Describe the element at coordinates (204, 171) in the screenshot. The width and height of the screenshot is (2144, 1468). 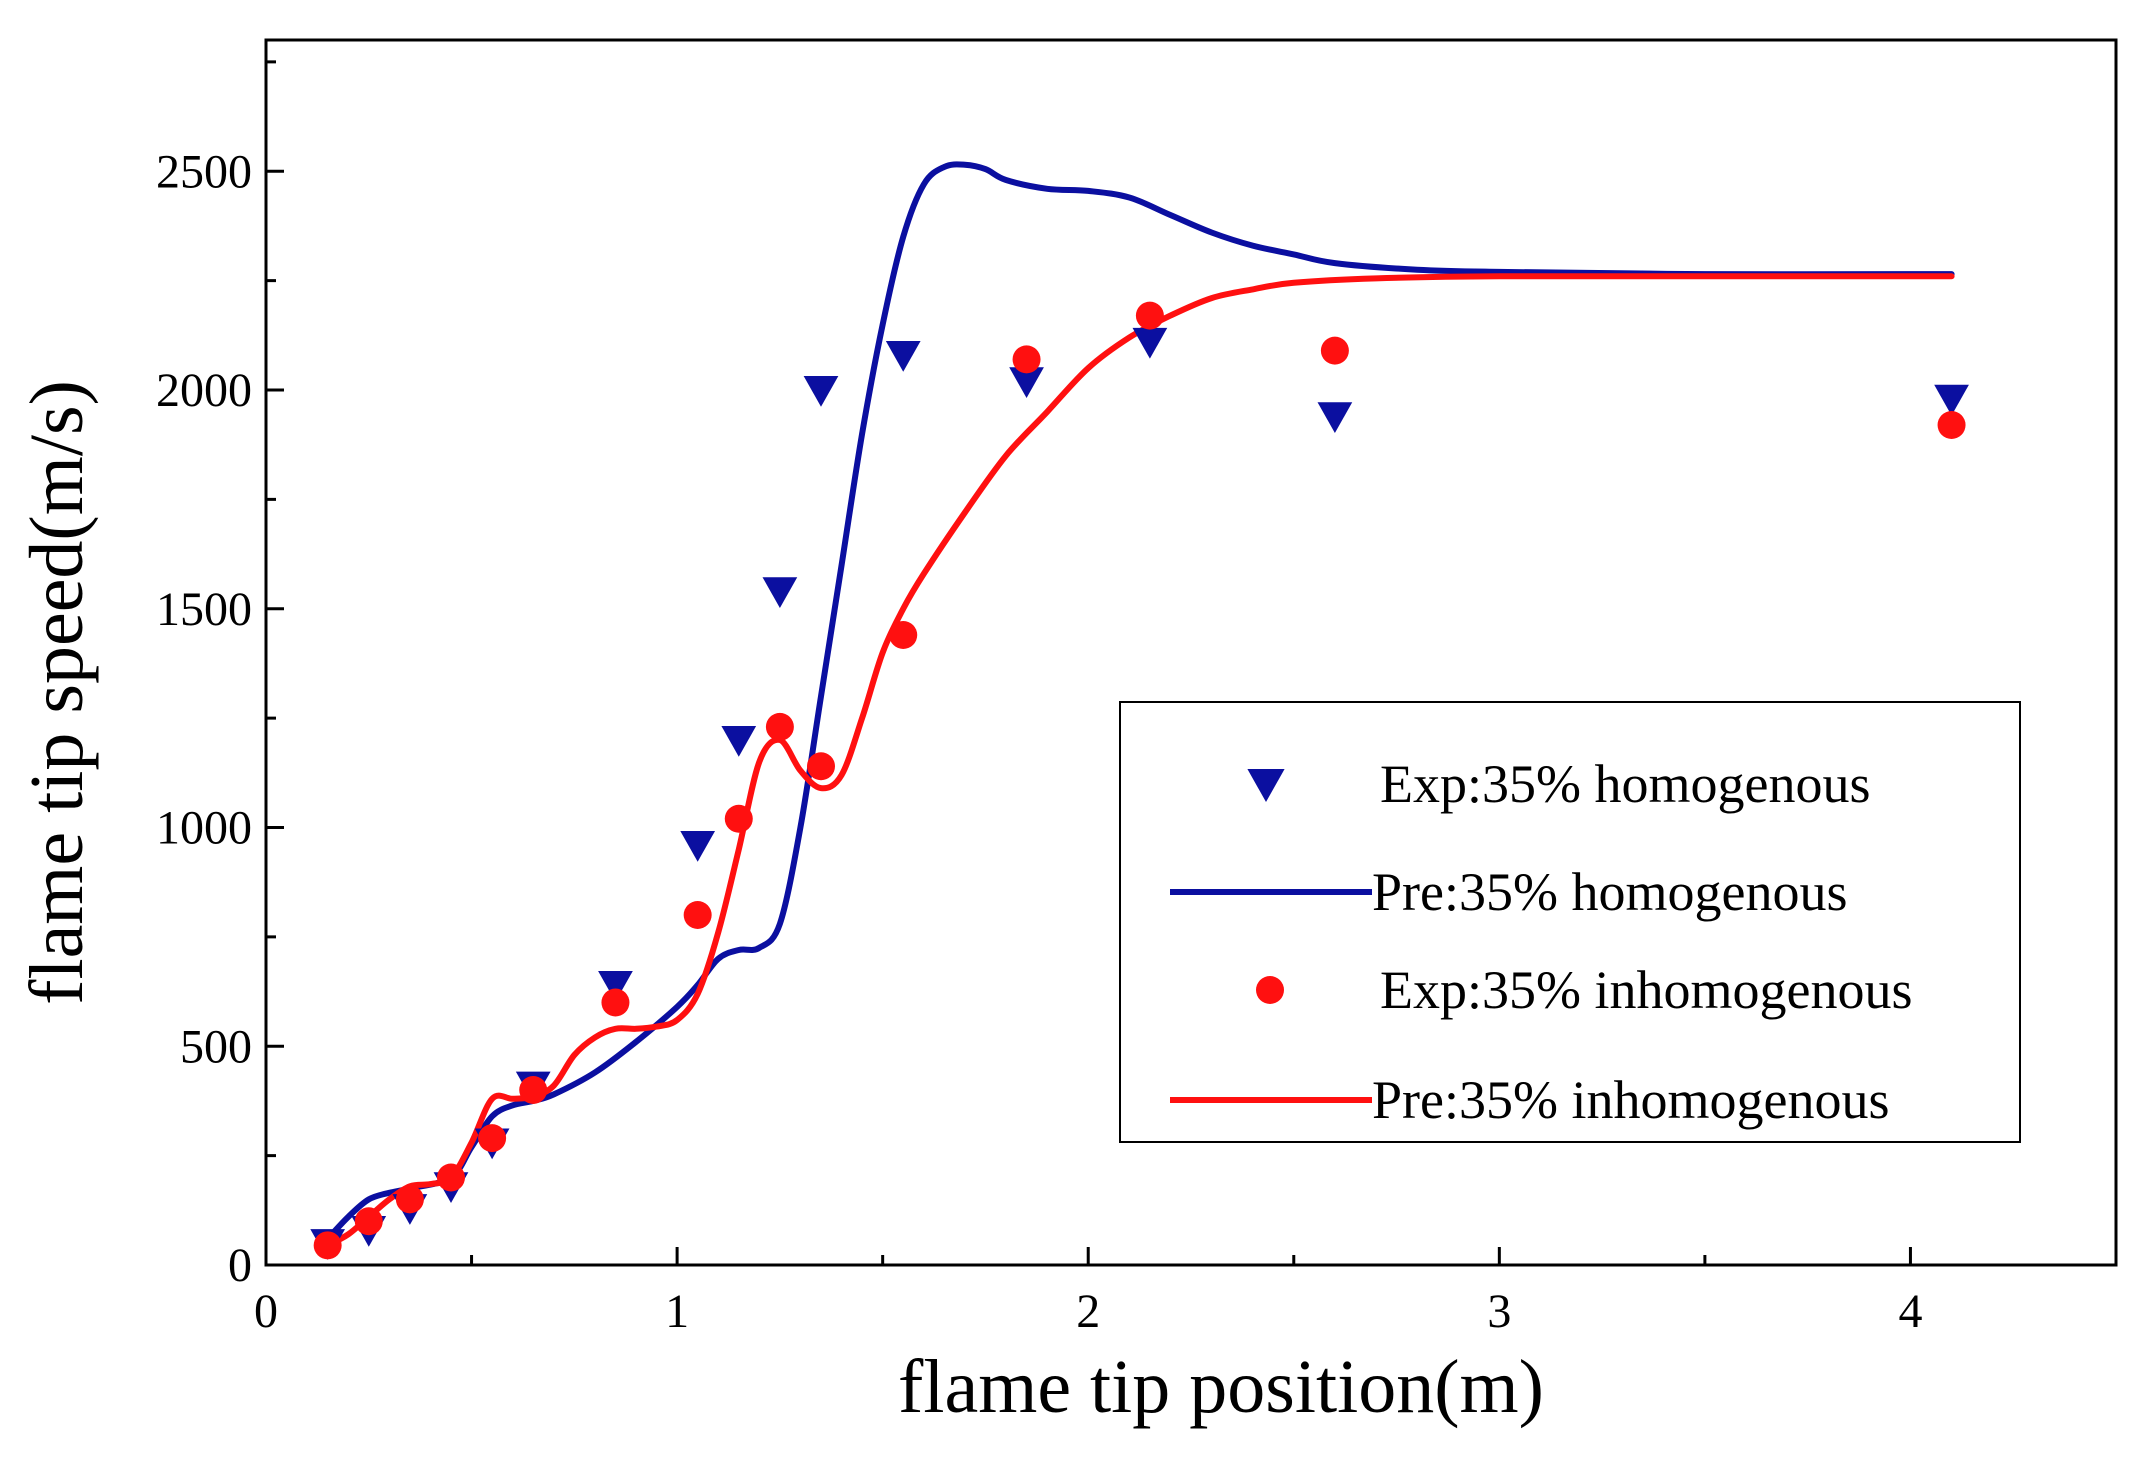
I see `y-tick-label: 2500` at that location.